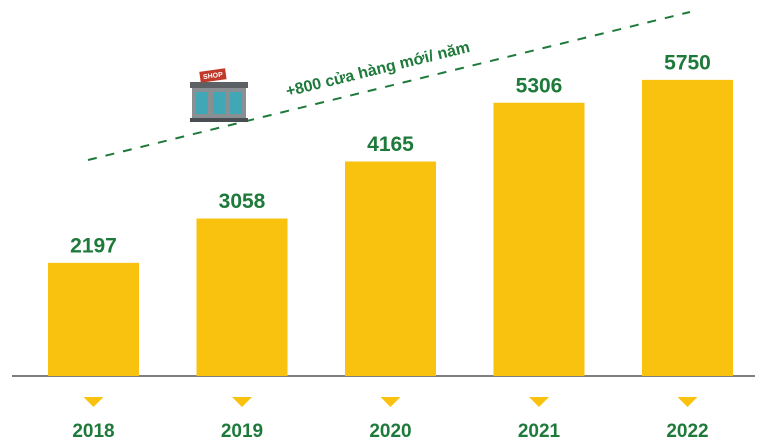 This screenshot has height=446, width=765. What do you see at coordinates (242, 201) in the screenshot?
I see `value-label: 3058` at bounding box center [242, 201].